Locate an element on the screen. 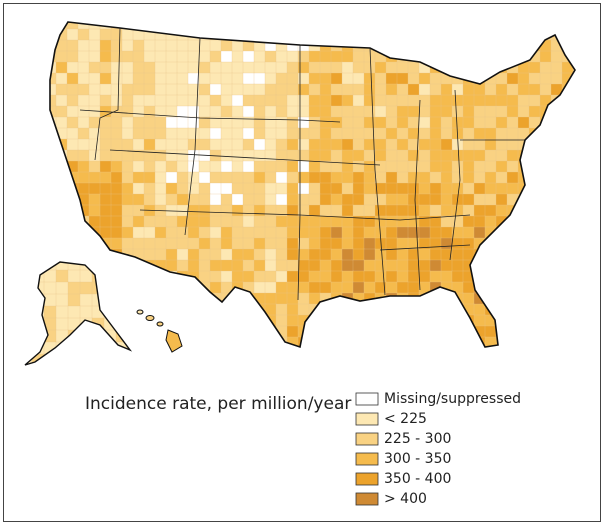 This screenshot has width=604, height=525. legend-label: Missing/suppressed is located at coordinates (452, 399).